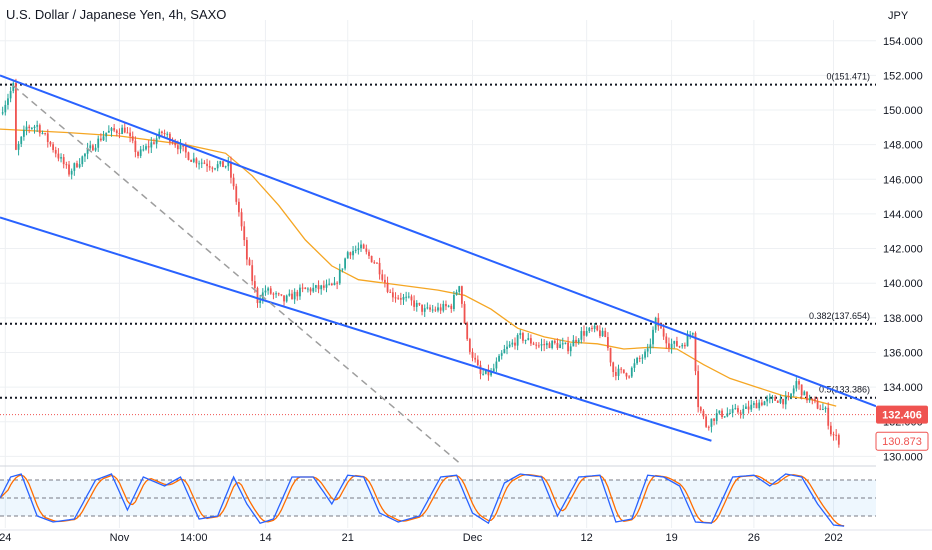  What do you see at coordinates (903, 250) in the screenshot?
I see `price-tick-label: 142.000` at bounding box center [903, 250].